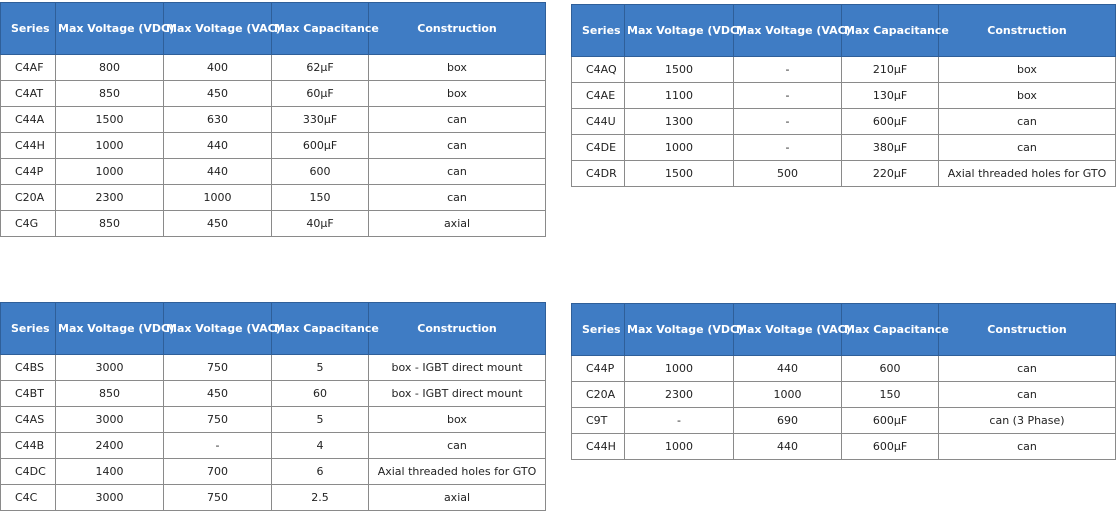  What do you see at coordinates (320, 223) in the screenshot?
I see `table-cell: 40µF` at bounding box center [320, 223].